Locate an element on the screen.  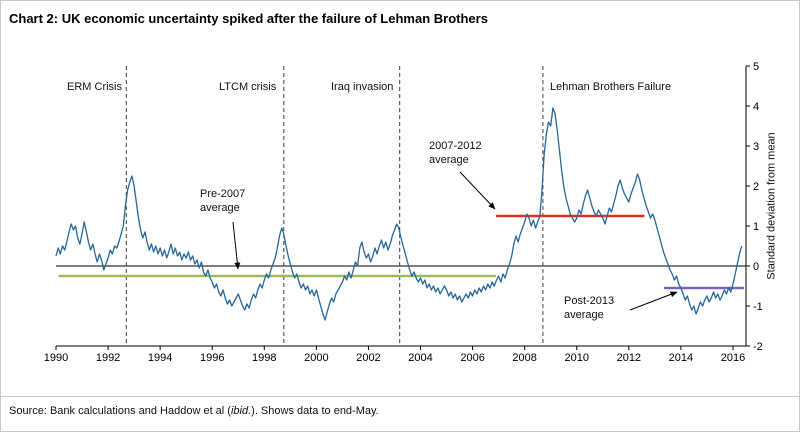
x-tick-label: 1996 is located at coordinates (212, 358).